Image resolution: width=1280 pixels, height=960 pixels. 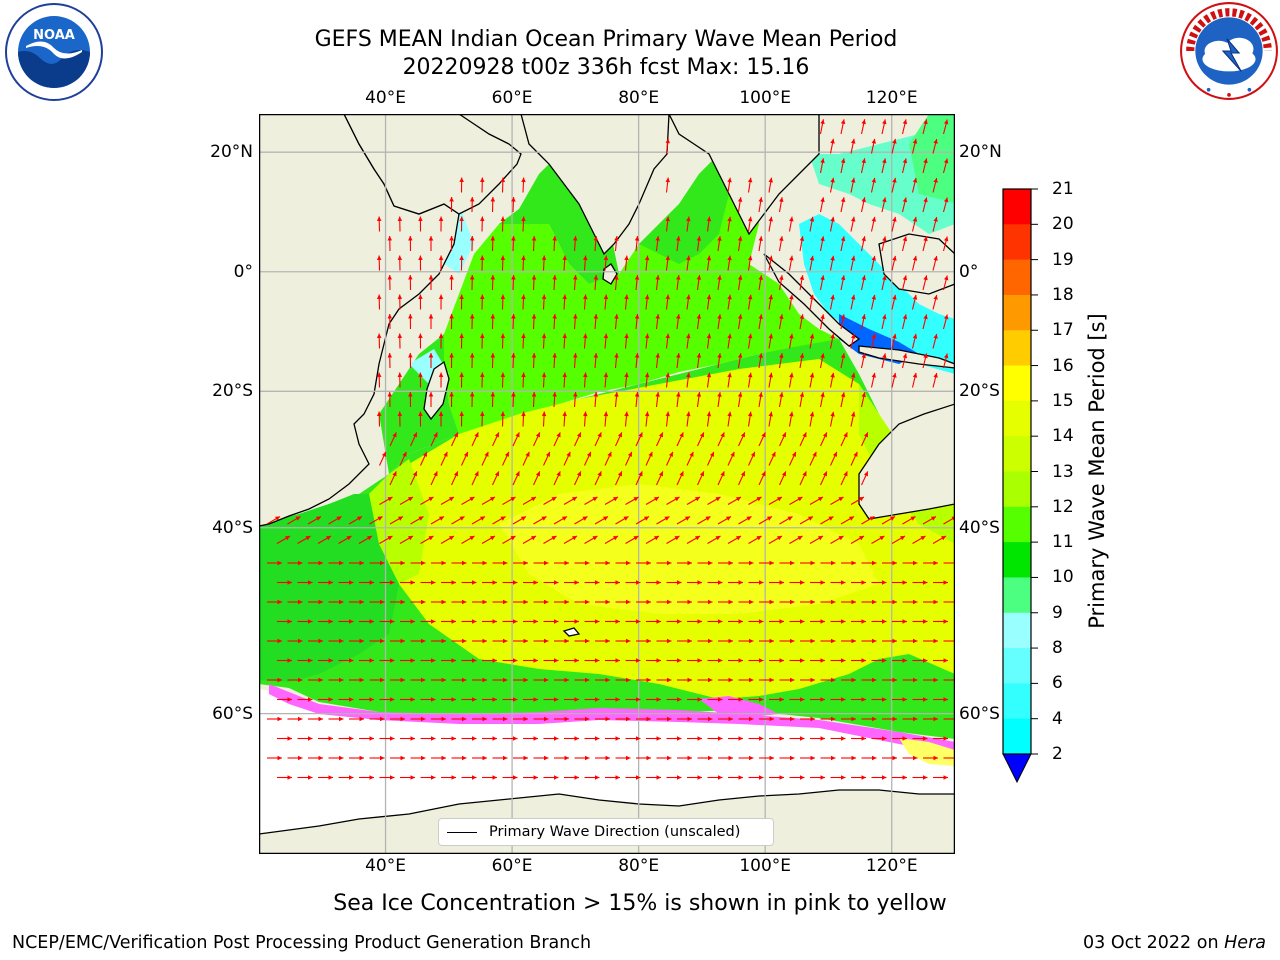 What do you see at coordinates (969, 271) in the screenshot?
I see `right-tick-label: 0°` at bounding box center [969, 271].